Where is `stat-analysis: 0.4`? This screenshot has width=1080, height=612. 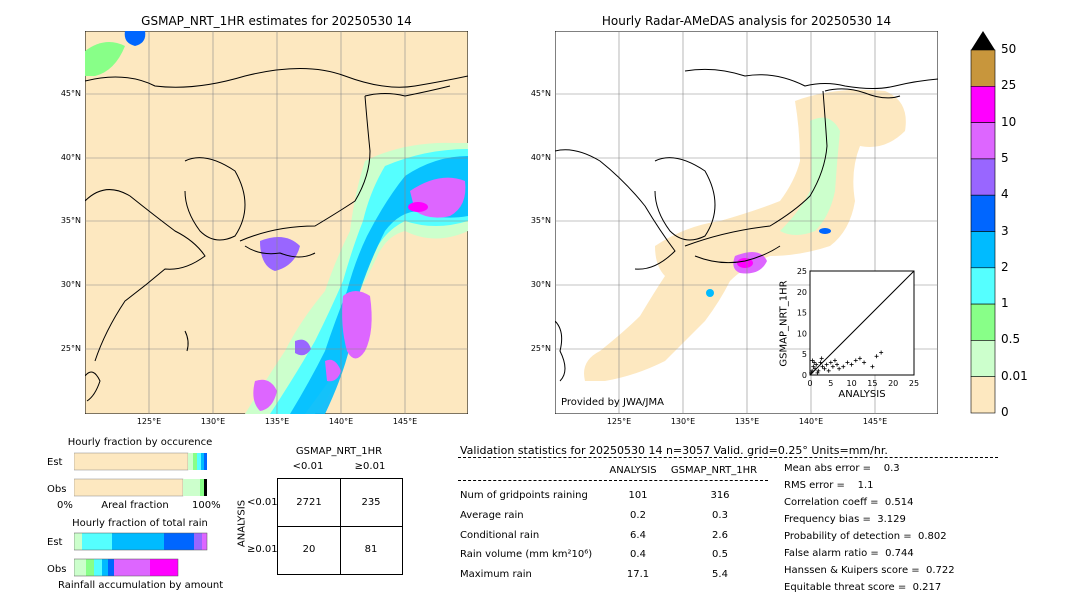 stat-analysis: 0.4 is located at coordinates (638, 554).